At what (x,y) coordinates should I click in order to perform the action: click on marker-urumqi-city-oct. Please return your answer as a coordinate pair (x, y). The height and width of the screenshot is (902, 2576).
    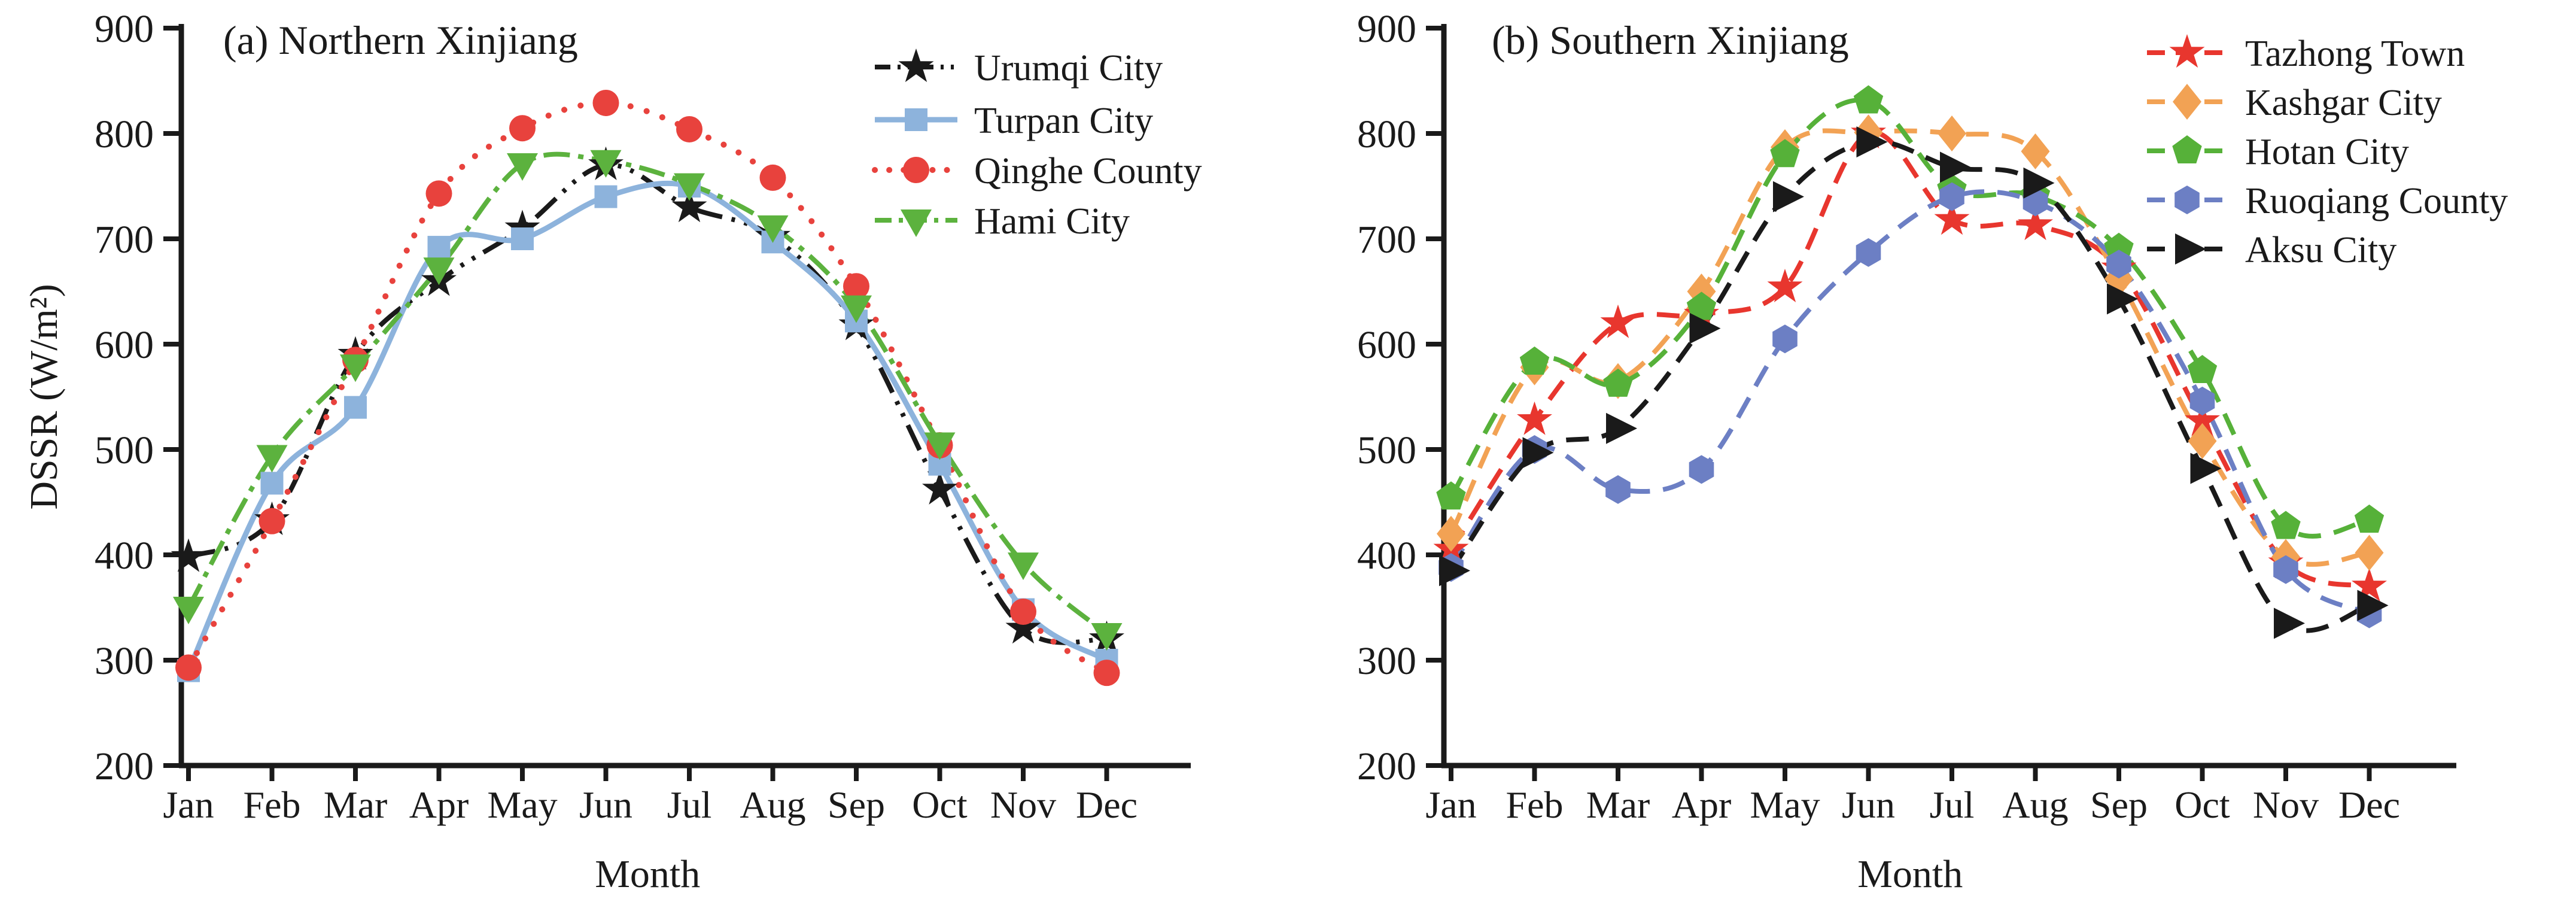
    Looking at the image, I should click on (939, 488).